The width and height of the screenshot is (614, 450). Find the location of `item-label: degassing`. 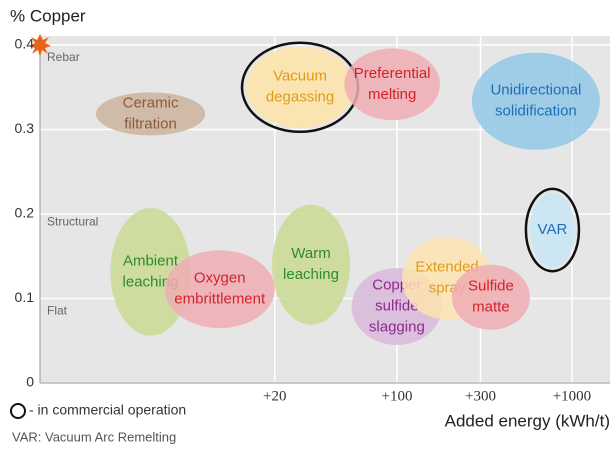

item-label: degassing is located at coordinates (300, 97).